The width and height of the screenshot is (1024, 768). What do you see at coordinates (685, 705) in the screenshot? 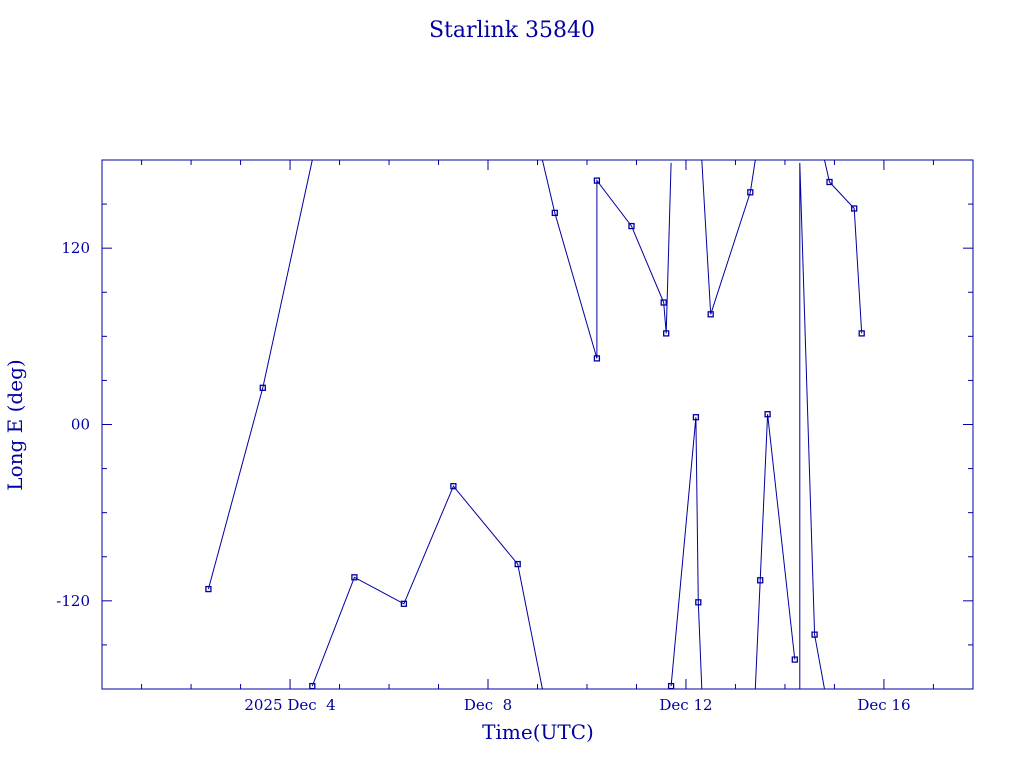
I see `x-tick-label: Dec 12` at bounding box center [685, 705].